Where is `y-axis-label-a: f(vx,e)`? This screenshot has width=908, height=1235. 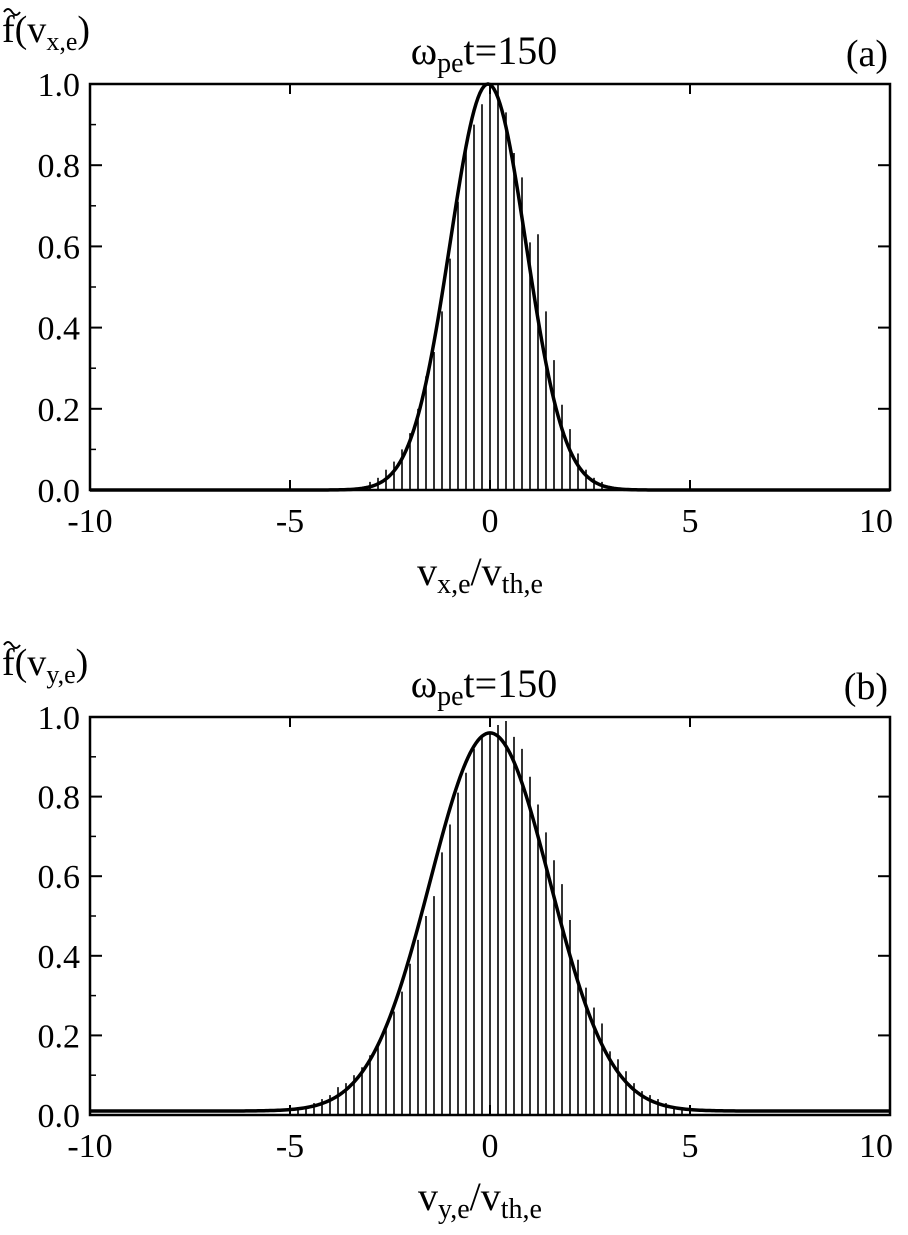
y-axis-label-a: f(vx,e) is located at coordinates (46, 32).